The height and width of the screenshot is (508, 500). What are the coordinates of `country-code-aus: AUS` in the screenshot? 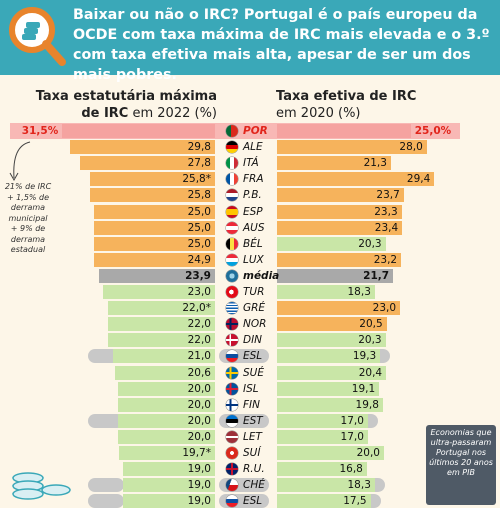 It's located at (254, 227).